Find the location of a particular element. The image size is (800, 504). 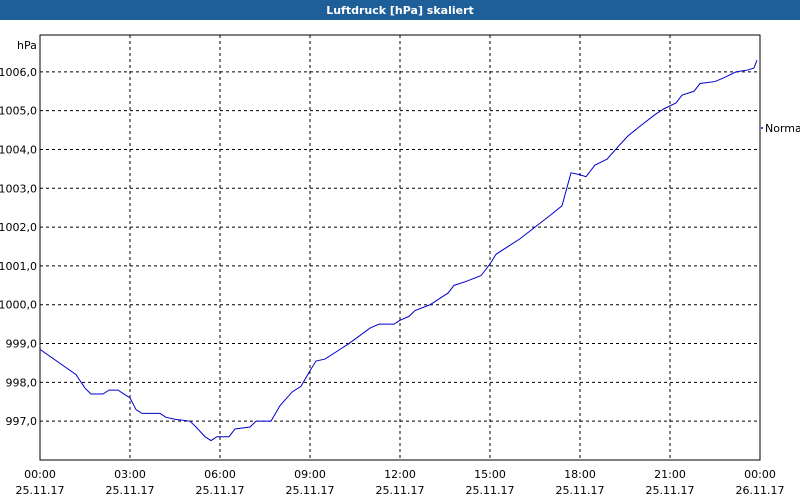

y-tick-label: 1005,0 is located at coordinates (18, 111).